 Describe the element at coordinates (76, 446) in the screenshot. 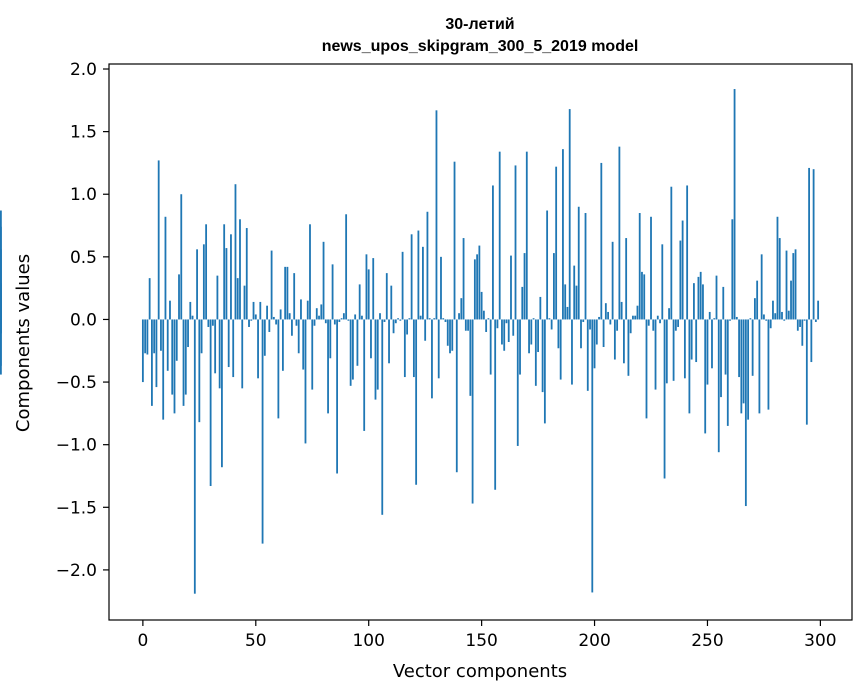

I see `y-tick-label: −1.0` at that location.